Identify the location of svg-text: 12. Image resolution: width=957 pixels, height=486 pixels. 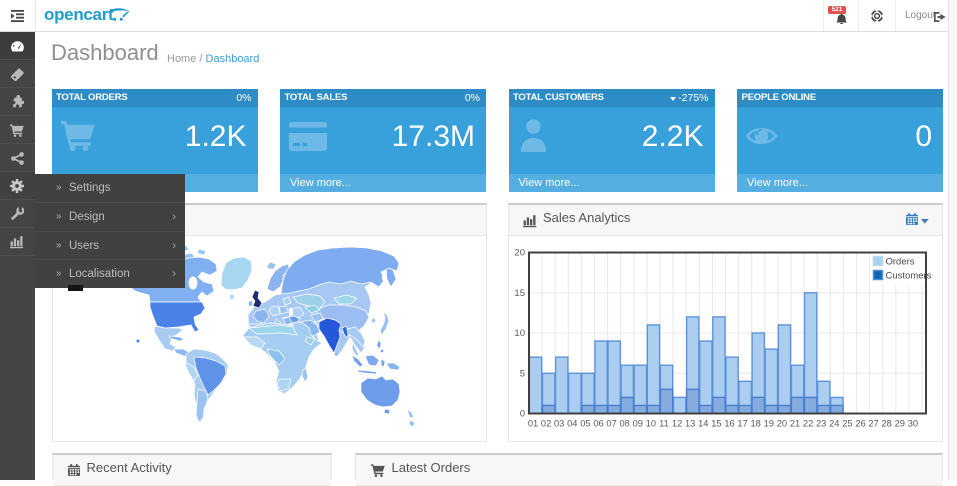
(677, 424).